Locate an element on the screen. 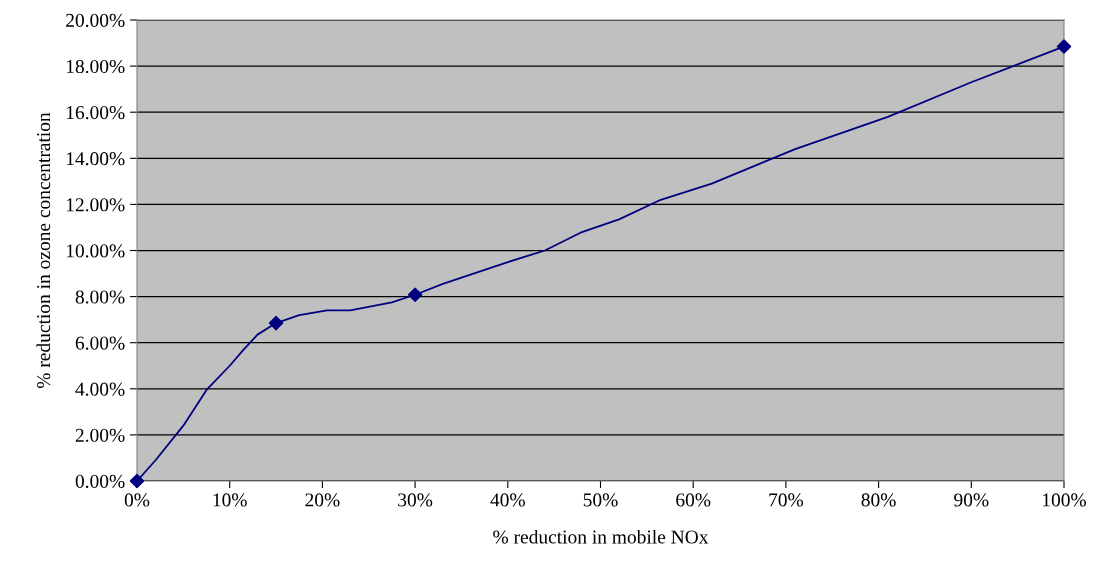 The height and width of the screenshot is (567, 1099). y-tick-label: 18.00% is located at coordinates (95, 66).